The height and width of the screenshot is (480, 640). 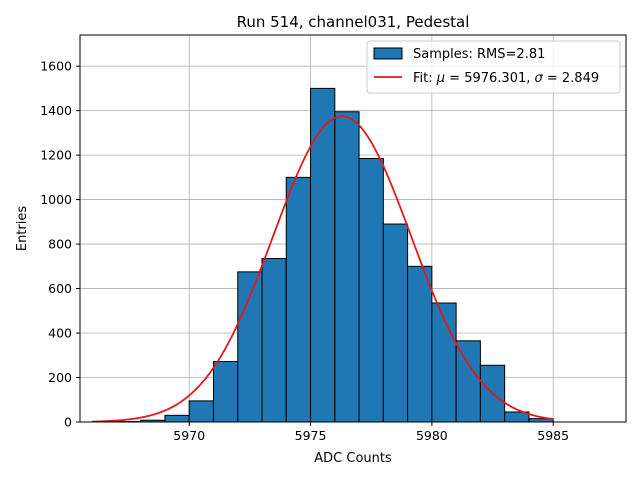 What do you see at coordinates (425, 78) in the screenshot?
I see `legend-fit-prefix: Fit:` at bounding box center [425, 78].